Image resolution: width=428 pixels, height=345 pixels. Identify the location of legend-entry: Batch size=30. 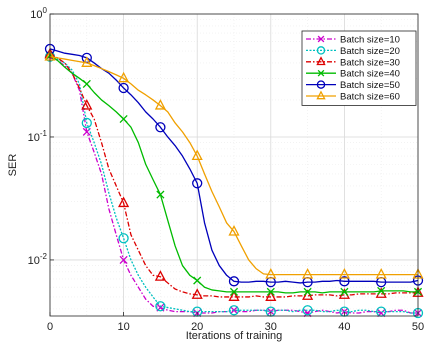
(353, 62).